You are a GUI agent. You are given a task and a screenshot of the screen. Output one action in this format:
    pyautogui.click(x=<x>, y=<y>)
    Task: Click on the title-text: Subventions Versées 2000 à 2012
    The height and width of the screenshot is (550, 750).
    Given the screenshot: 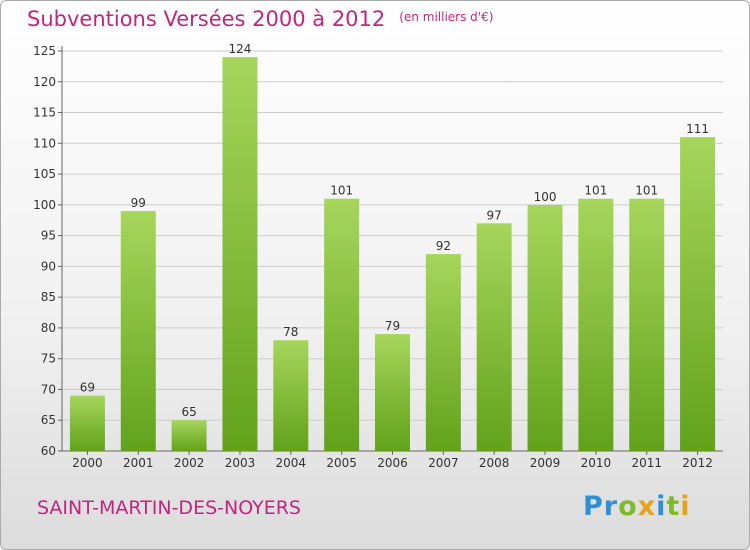 What is the action you would take?
    pyautogui.click(x=206, y=19)
    